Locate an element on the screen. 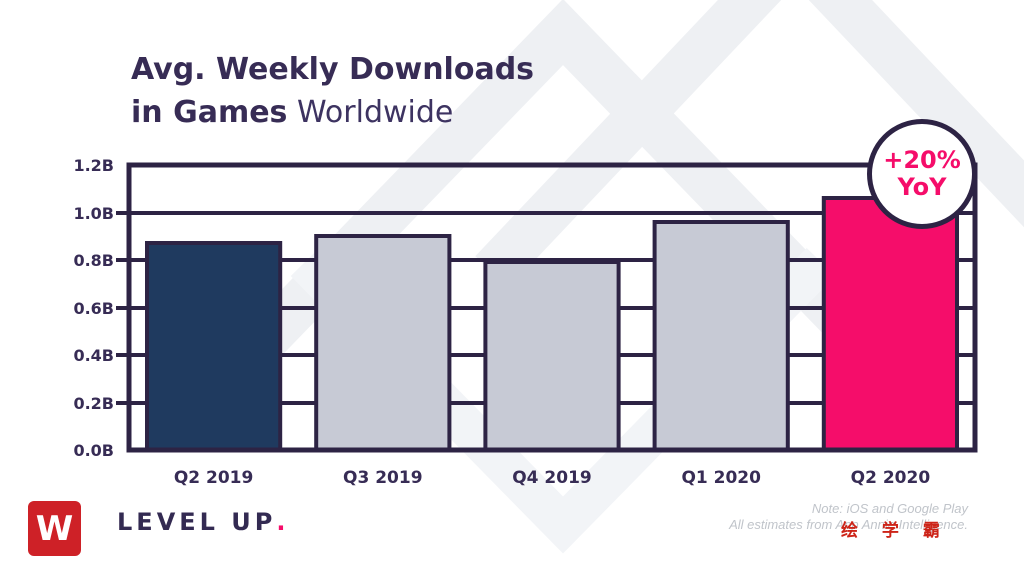 The image size is (1024, 576). yoy-badge-value: +20% is located at coordinates (922, 160).